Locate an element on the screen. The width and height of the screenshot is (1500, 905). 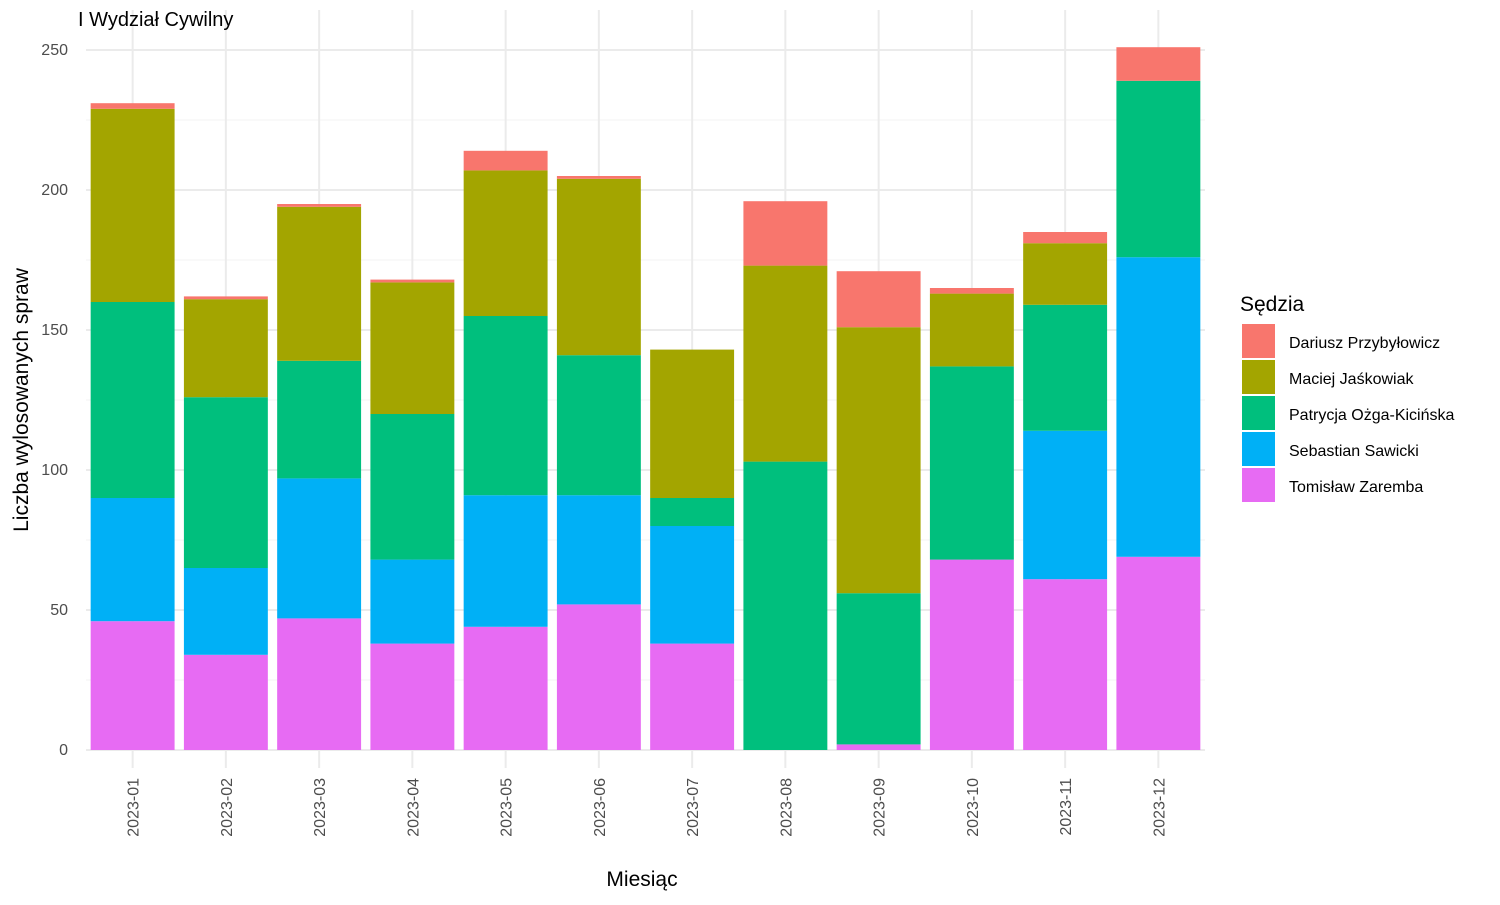
bar-2023-10-patrycja-o-ga-kici-ska is located at coordinates (971, 463).